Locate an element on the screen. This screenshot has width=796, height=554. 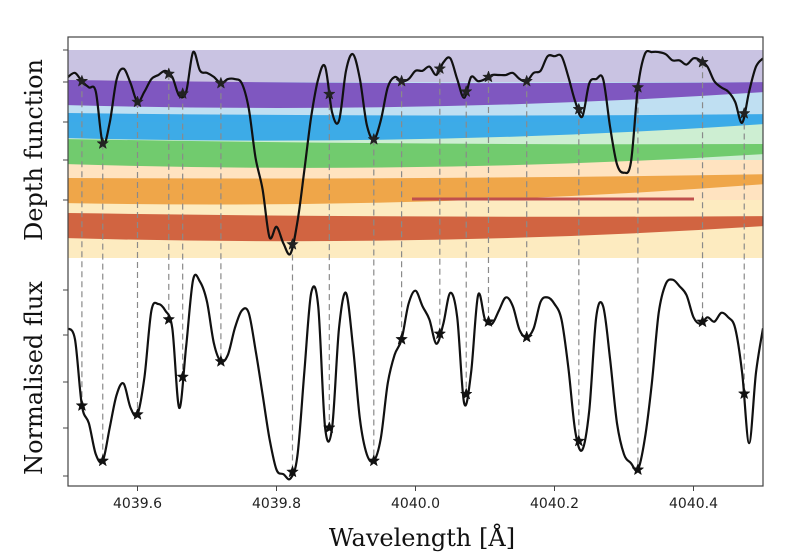
x-axis-label: Wavelength [Å] is located at coordinates (422, 537).